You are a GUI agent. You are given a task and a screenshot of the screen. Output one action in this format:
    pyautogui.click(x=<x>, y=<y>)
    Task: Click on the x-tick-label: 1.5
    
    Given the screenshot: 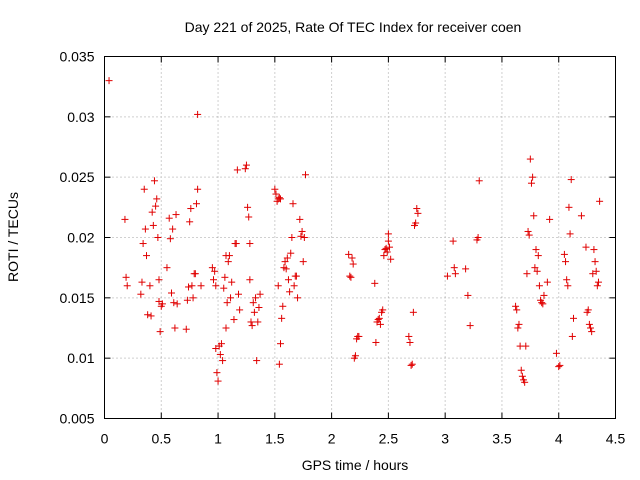 What is the action you would take?
    pyautogui.click(x=275, y=439)
    